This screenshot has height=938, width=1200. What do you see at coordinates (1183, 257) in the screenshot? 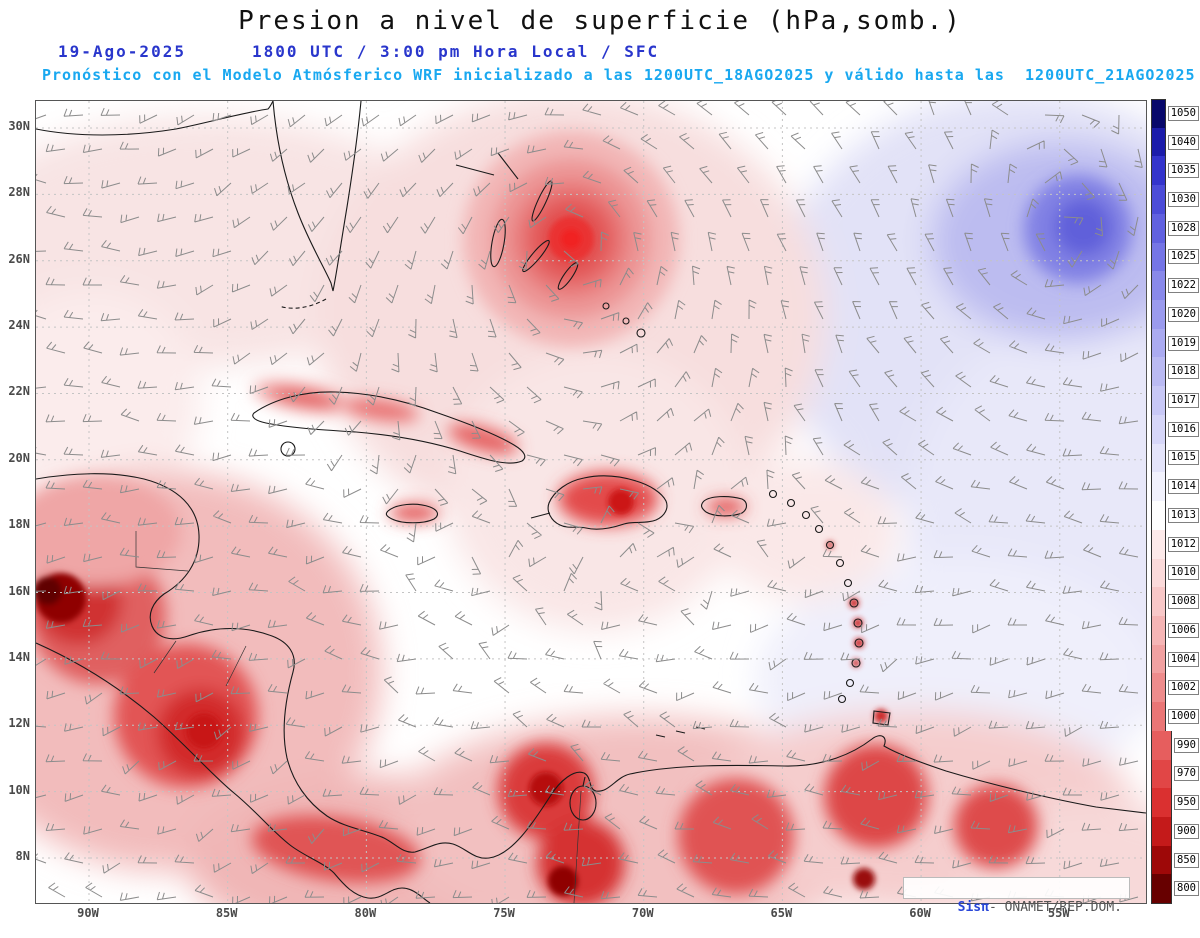
I see `colorbar-label: 1025` at bounding box center [1183, 257].